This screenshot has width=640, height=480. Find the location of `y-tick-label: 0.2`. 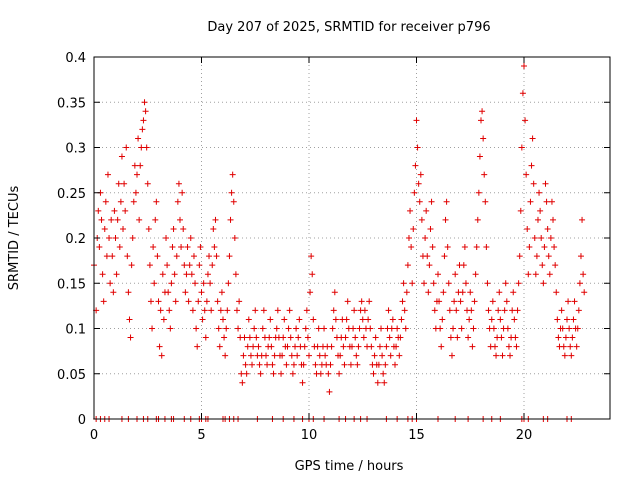

y-tick-label: 0.2 is located at coordinates (75, 239).